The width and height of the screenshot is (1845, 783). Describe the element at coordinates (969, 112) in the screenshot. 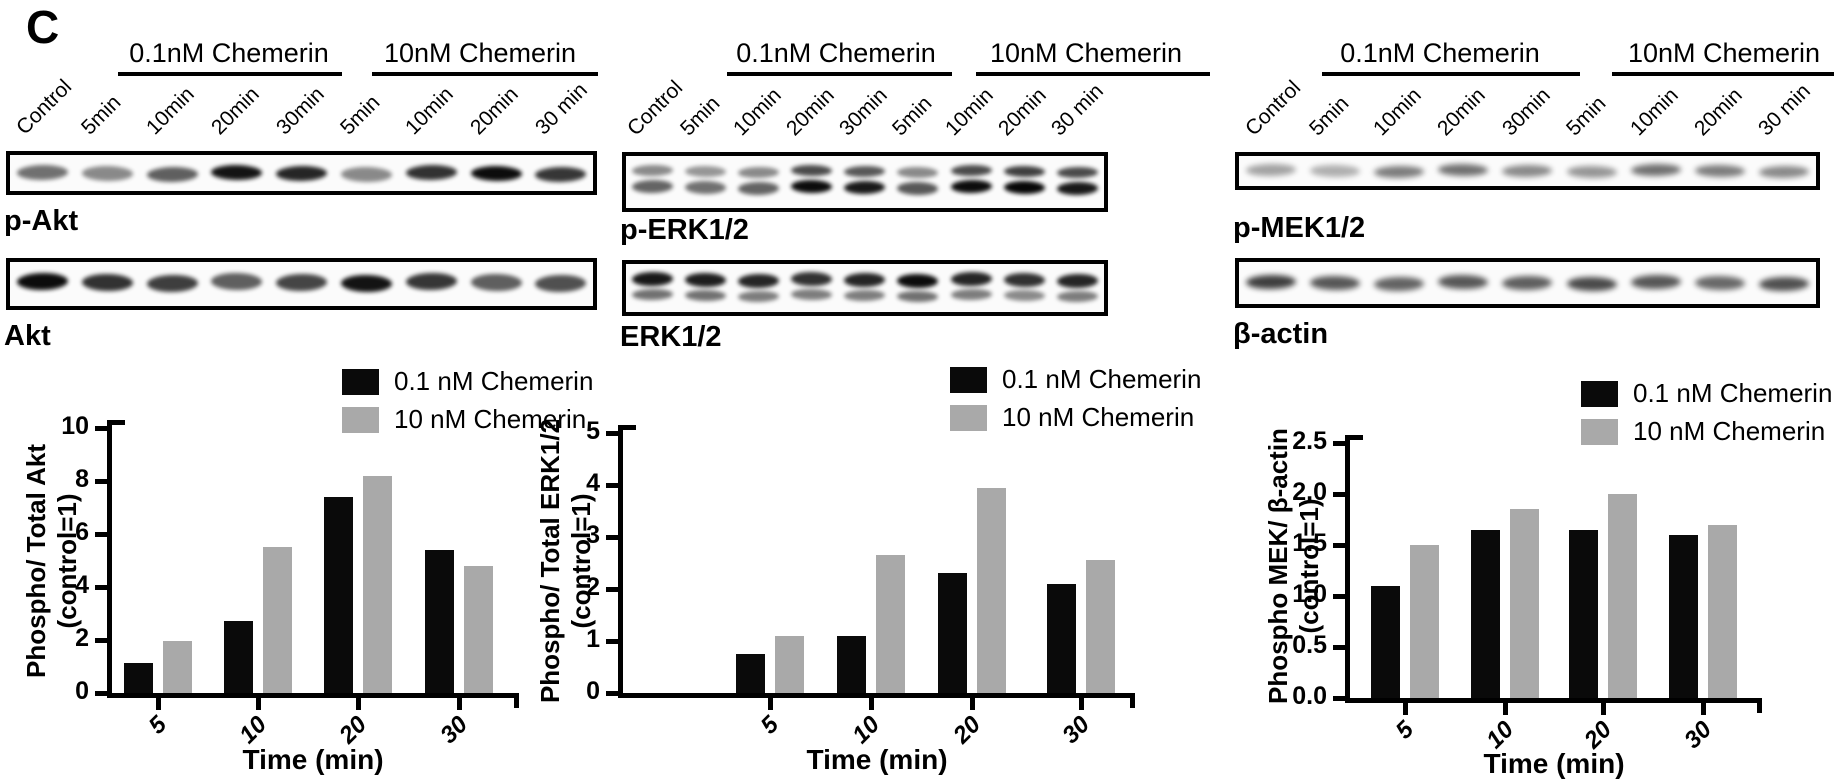

I see `lane-label: 10min` at that location.